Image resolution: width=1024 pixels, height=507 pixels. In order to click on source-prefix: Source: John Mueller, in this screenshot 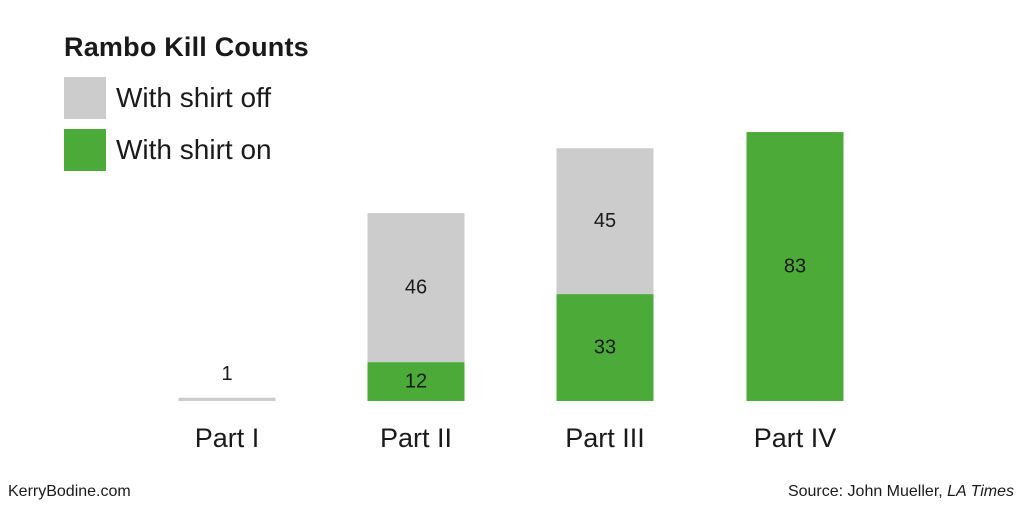, I will do `click(867, 491)`.